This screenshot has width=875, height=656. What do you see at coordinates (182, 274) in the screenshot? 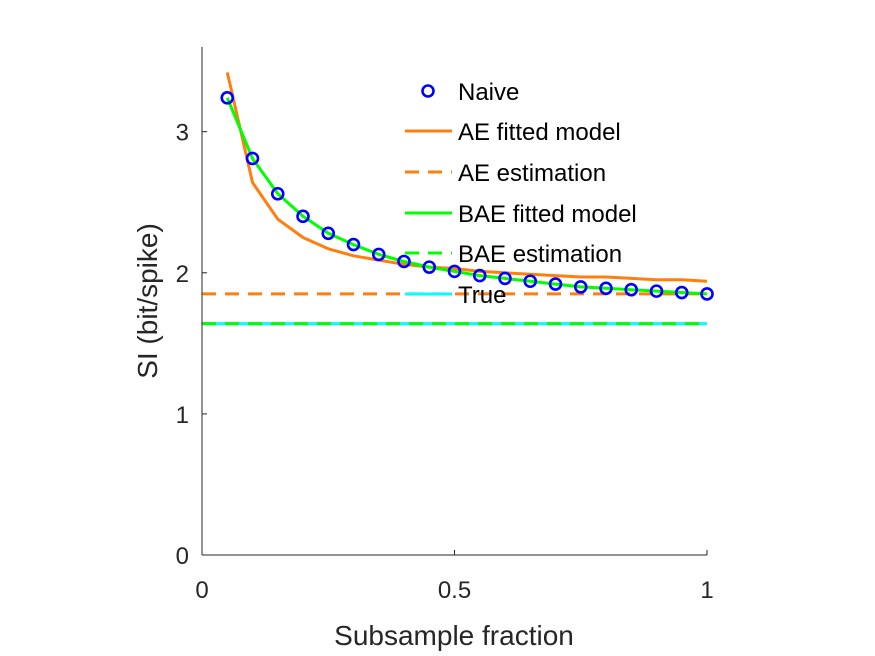
I see `y-tick-label: 2` at bounding box center [182, 274].